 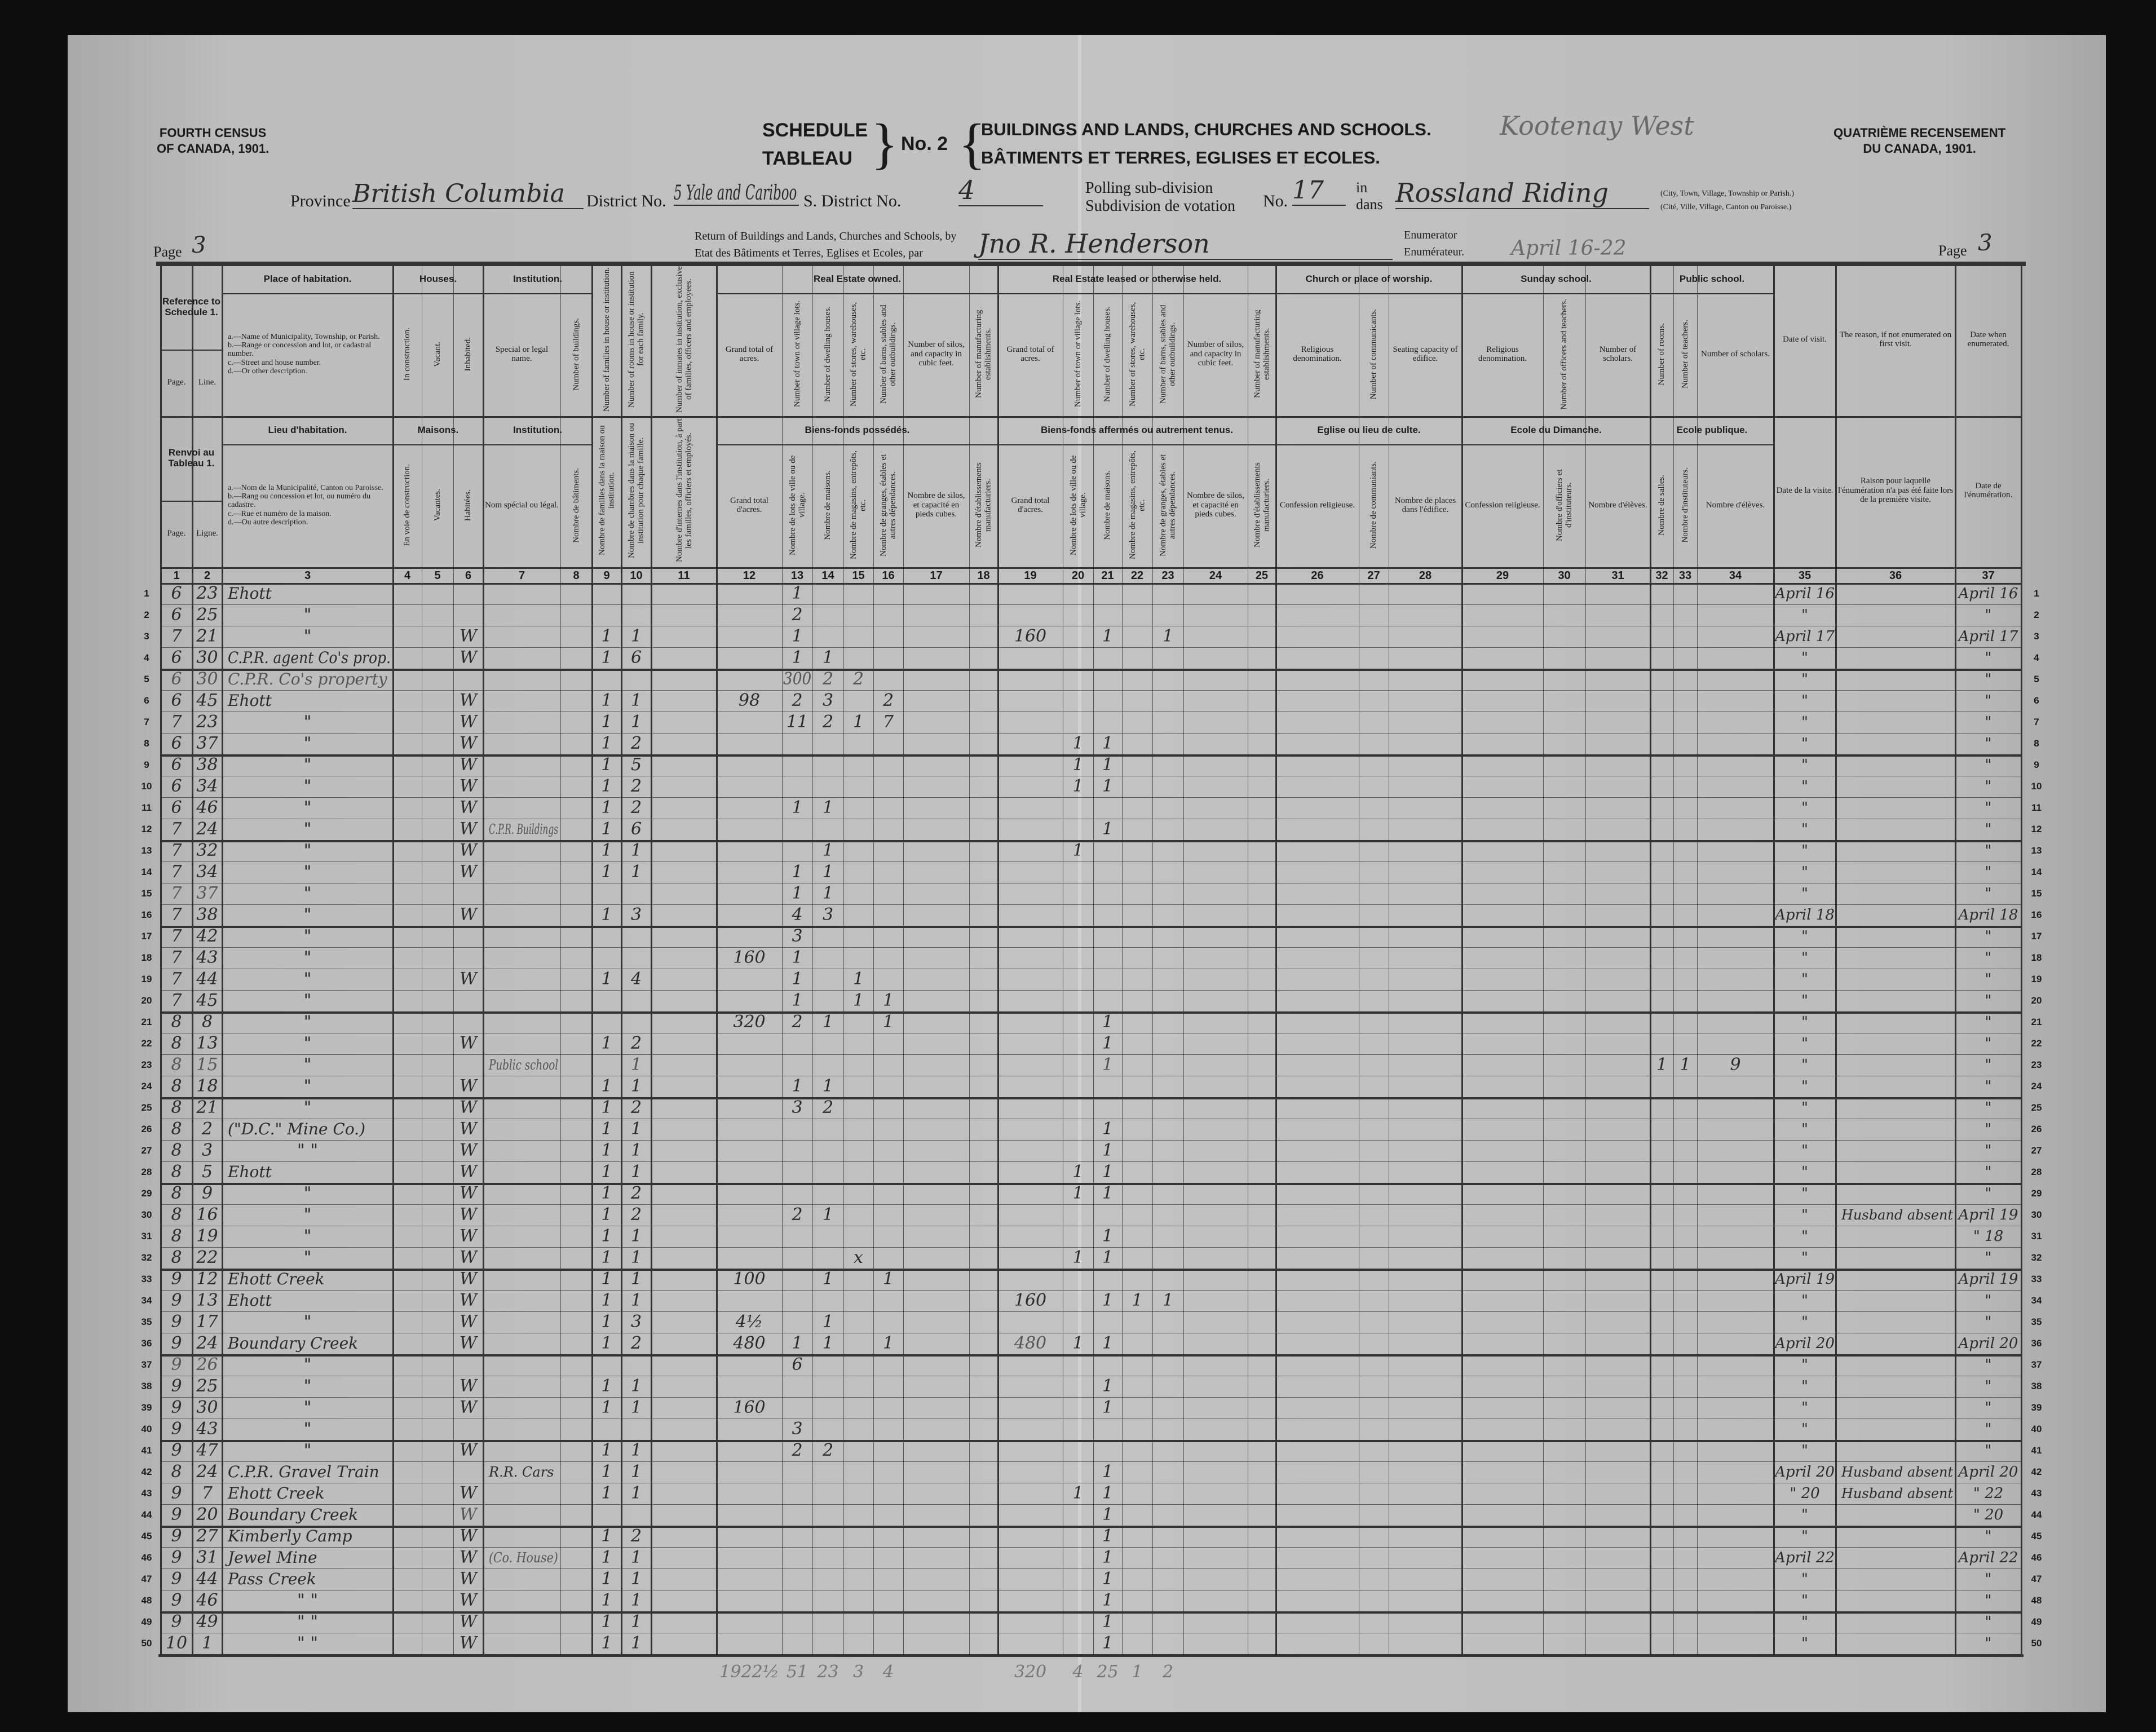 What do you see at coordinates (1078, 1172) in the screenshot?
I see `cell-col-20: 1` at bounding box center [1078, 1172].